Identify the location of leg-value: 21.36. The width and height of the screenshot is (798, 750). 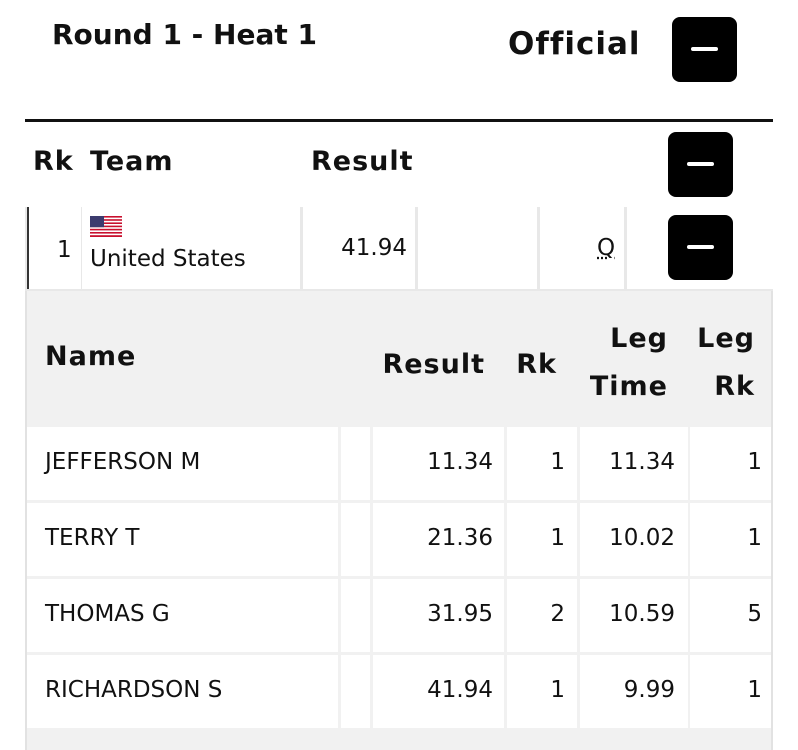
(460, 538).